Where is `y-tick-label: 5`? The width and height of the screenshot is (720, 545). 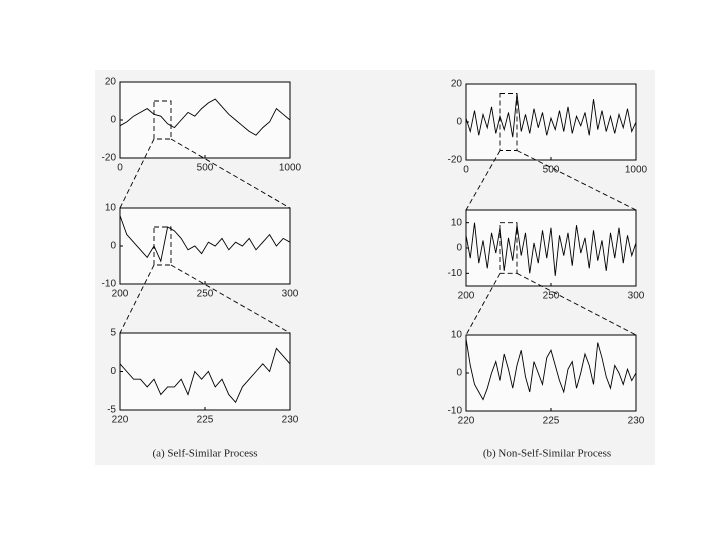 y-tick-label: 5 is located at coordinates (113, 333).